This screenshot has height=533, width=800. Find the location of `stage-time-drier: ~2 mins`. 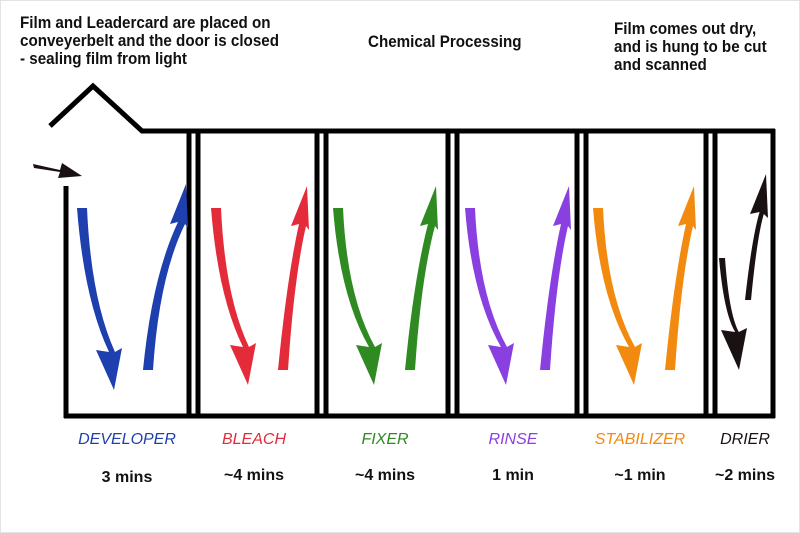

stage-time-drier: ~2 mins is located at coordinates (745, 475).